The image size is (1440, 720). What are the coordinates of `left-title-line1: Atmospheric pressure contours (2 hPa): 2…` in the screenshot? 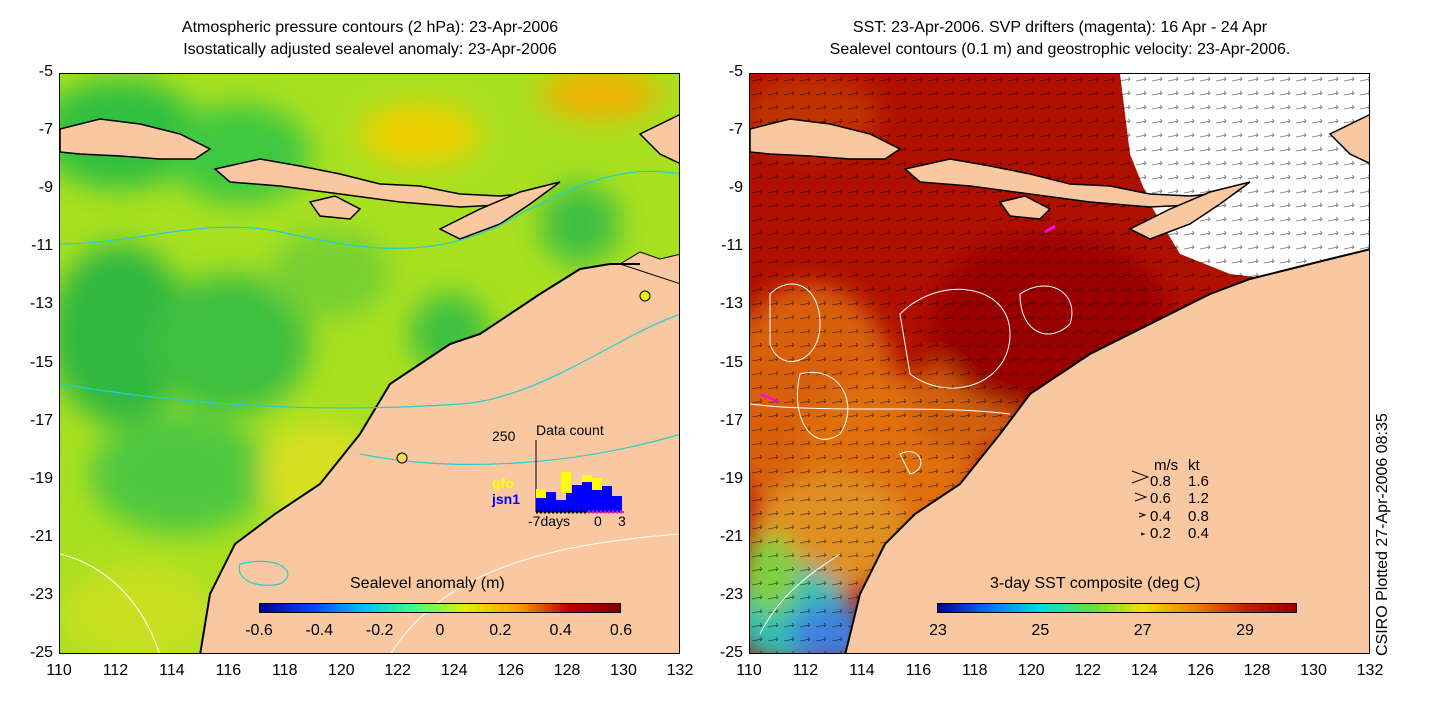 It's located at (370, 27).